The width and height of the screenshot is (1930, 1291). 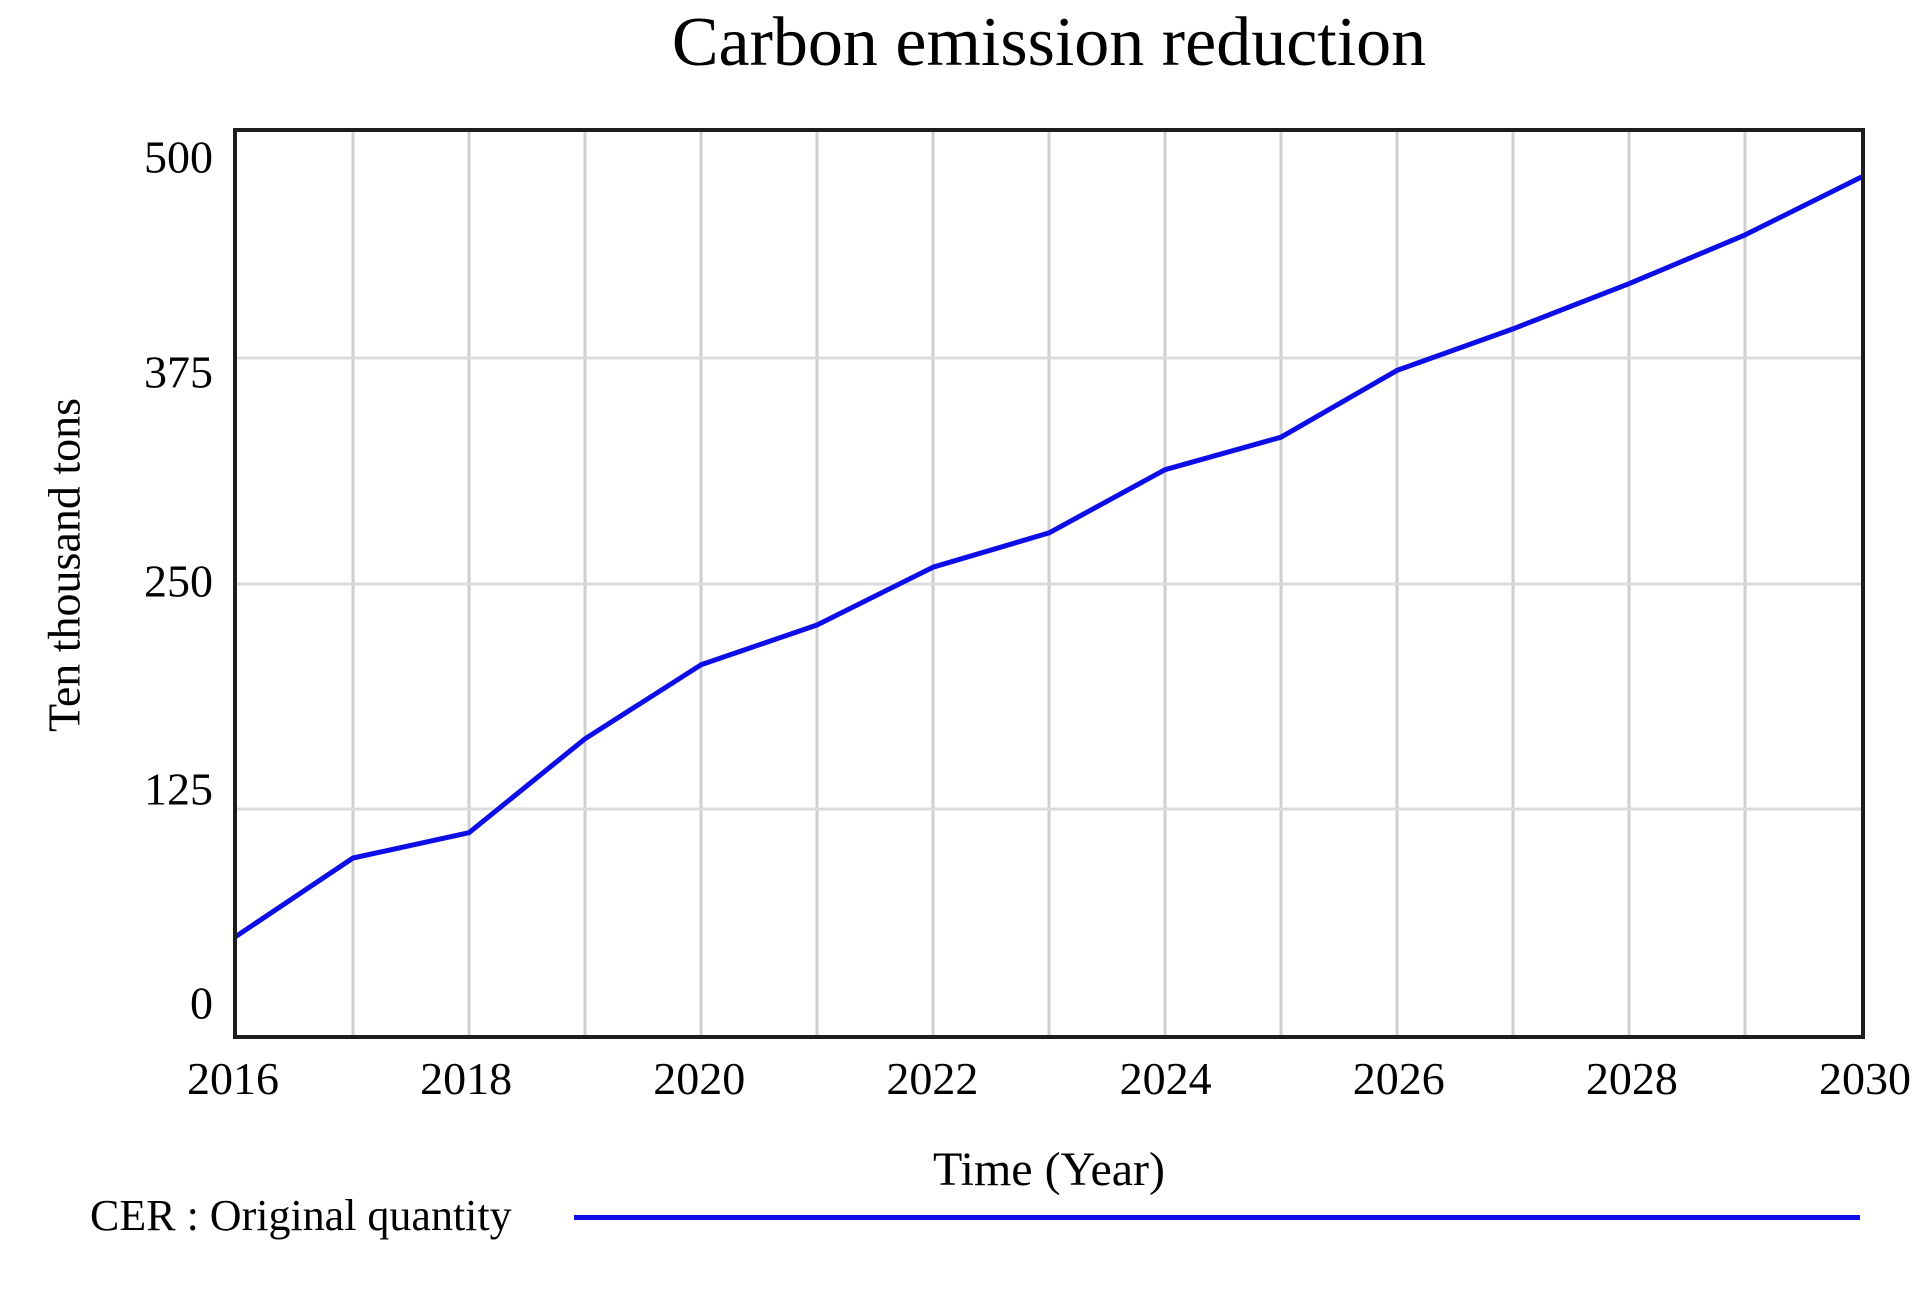 I want to click on y-tick-0: 0, so click(x=201, y=1003).